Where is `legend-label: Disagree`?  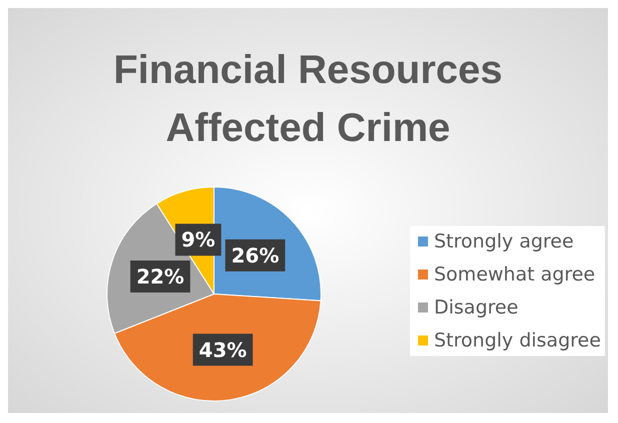
legend-label: Disagree is located at coordinates (476, 307).